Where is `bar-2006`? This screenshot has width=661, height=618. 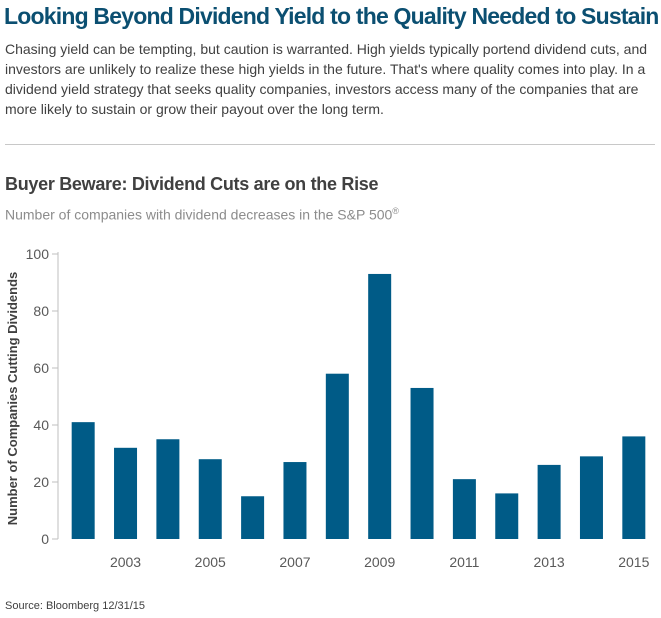 bar-2006 is located at coordinates (253, 517).